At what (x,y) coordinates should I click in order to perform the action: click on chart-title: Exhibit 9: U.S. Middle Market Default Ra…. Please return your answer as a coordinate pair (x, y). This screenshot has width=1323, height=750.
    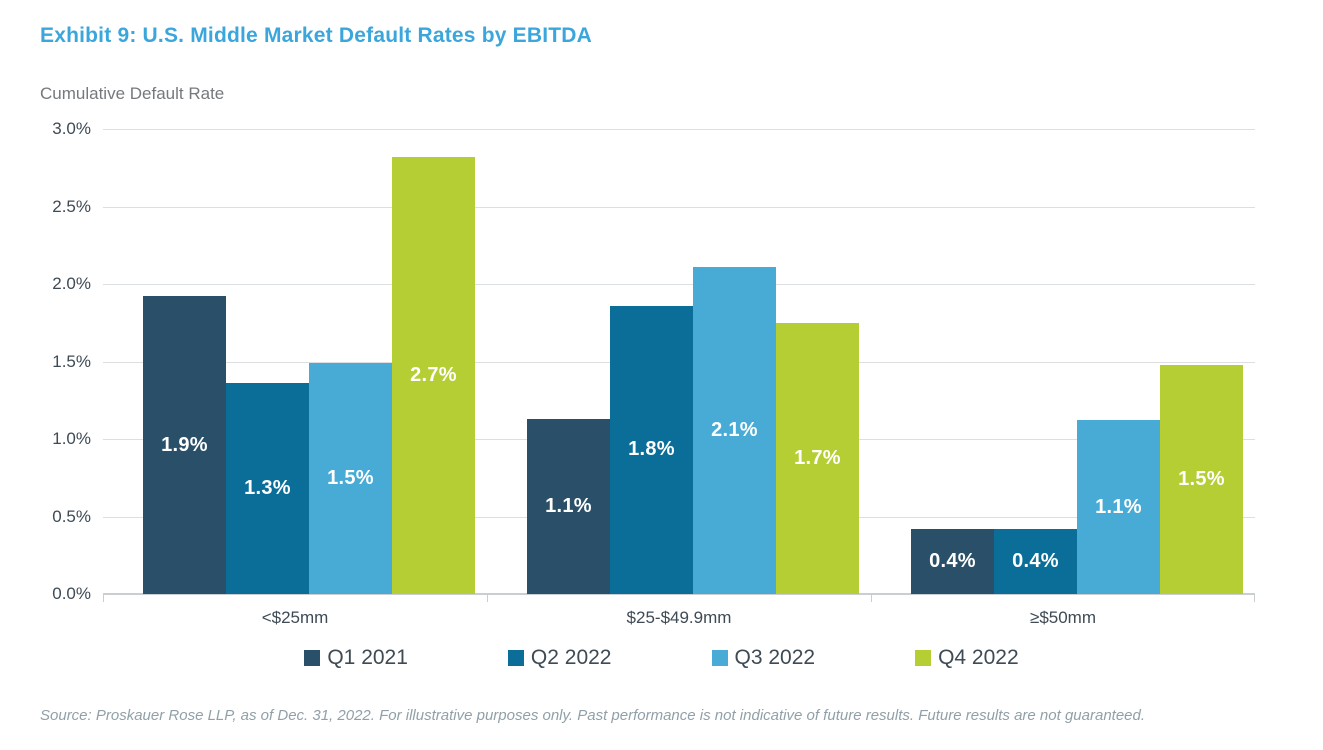
    Looking at the image, I should click on (316, 35).